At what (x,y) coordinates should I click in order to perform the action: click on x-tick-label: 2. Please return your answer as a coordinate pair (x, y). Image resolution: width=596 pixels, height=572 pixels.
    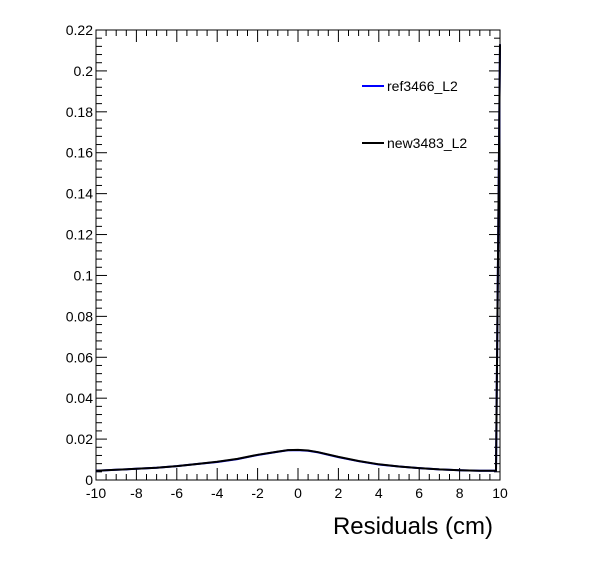
    Looking at the image, I should click on (339, 493).